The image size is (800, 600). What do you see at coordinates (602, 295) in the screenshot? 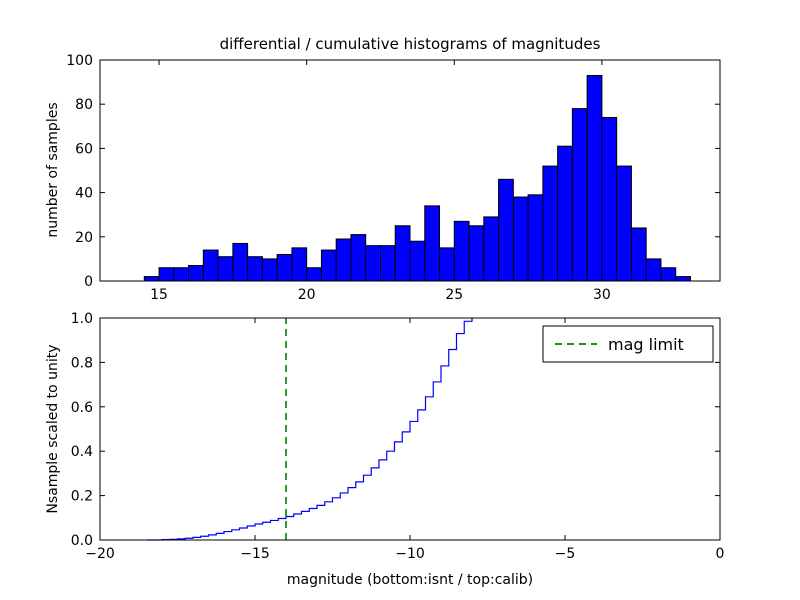
I see `x-tick-label: 30` at bounding box center [602, 295].